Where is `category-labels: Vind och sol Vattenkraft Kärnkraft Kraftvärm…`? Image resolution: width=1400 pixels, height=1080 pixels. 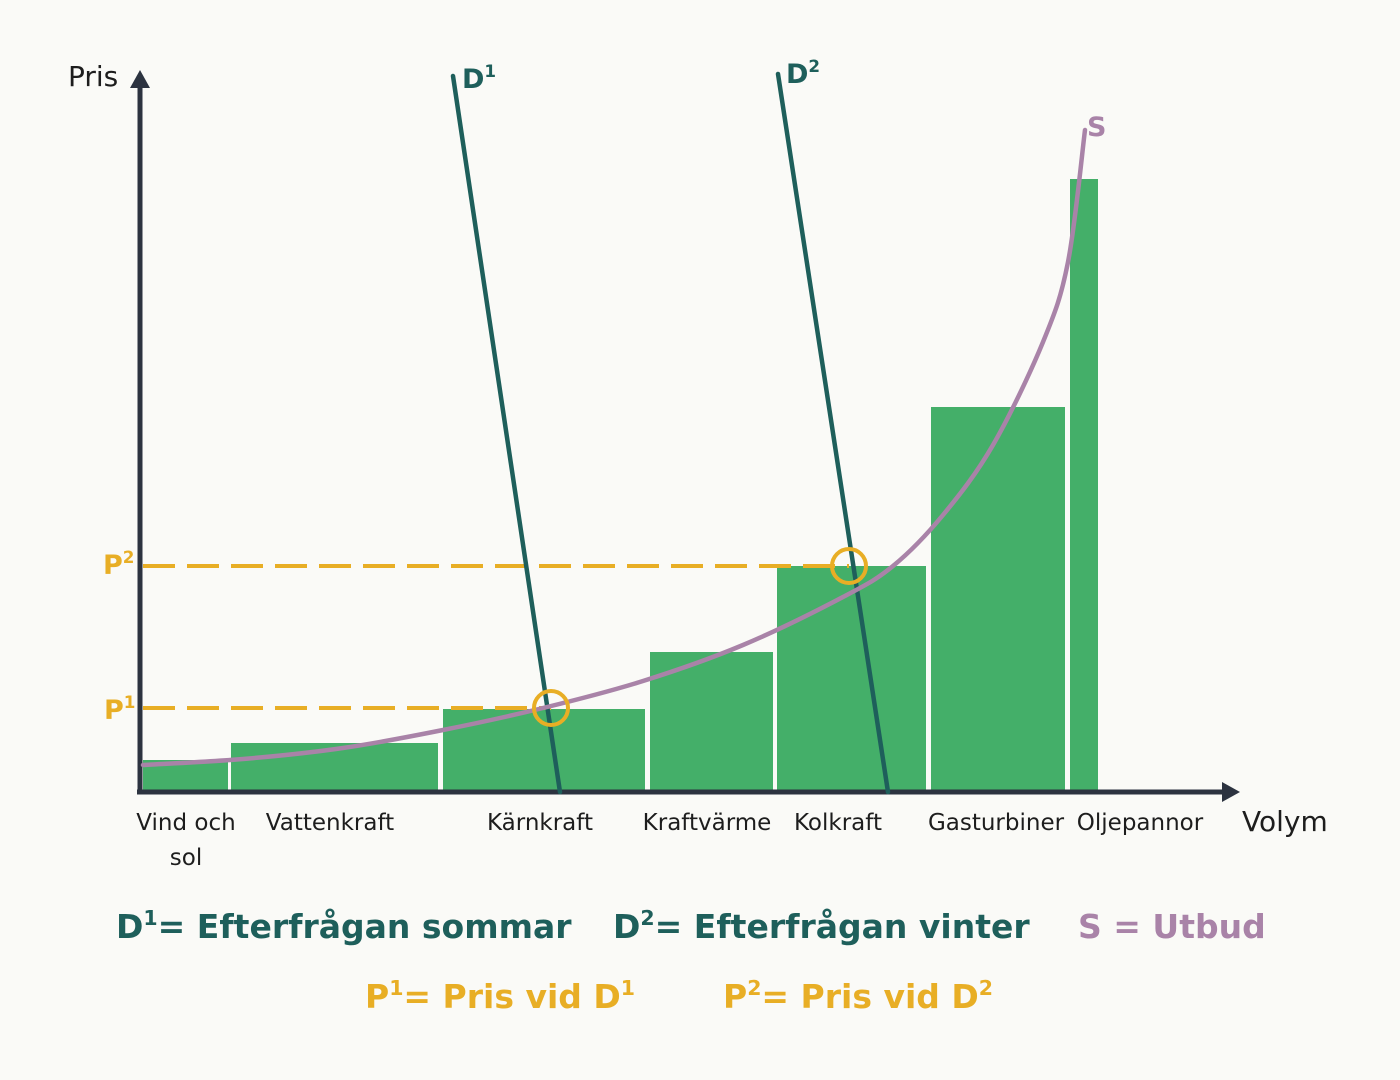
category-labels: Vind och sol Vattenkraft Kärnkraft Kraftvärm… is located at coordinates (669, 840).